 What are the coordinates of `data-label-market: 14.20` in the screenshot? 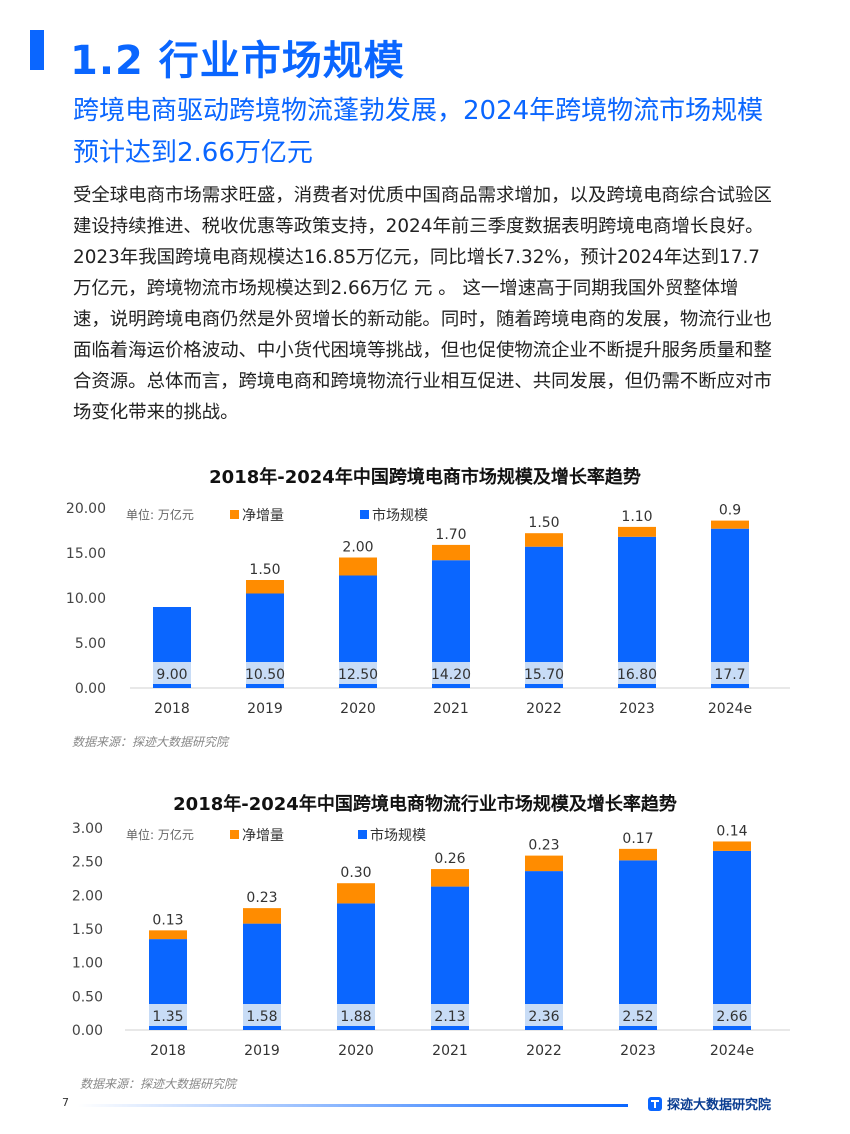 It's located at (451, 675).